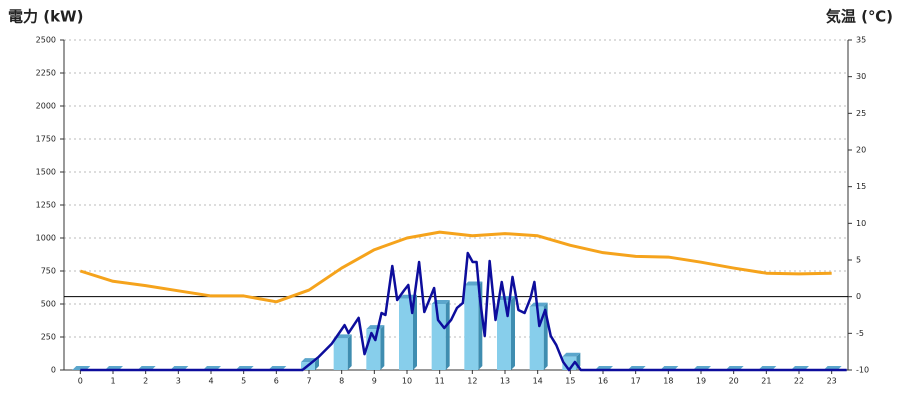 The image size is (900, 400). Describe the element at coordinates (701, 381) in the screenshot. I see `x-tick-label: 19` at that location.